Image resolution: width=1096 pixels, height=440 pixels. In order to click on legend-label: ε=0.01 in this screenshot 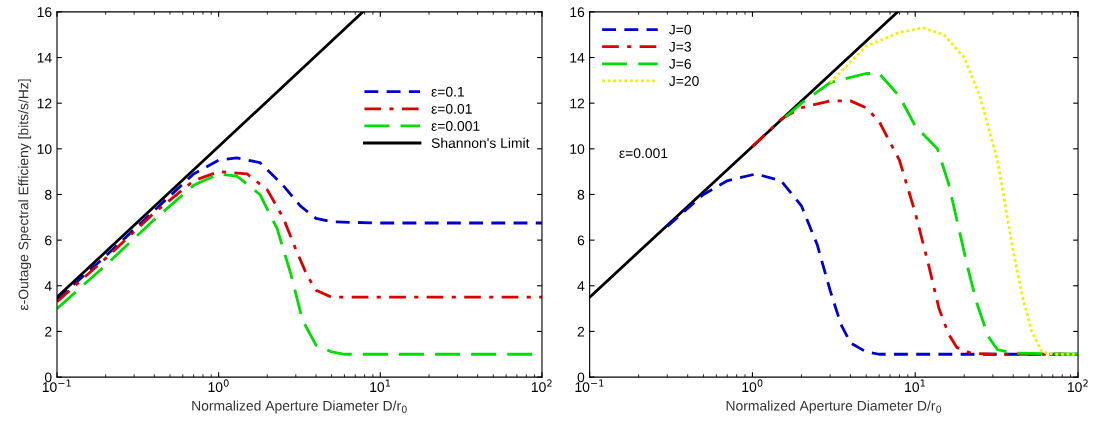, I will do `click(451, 108)`.